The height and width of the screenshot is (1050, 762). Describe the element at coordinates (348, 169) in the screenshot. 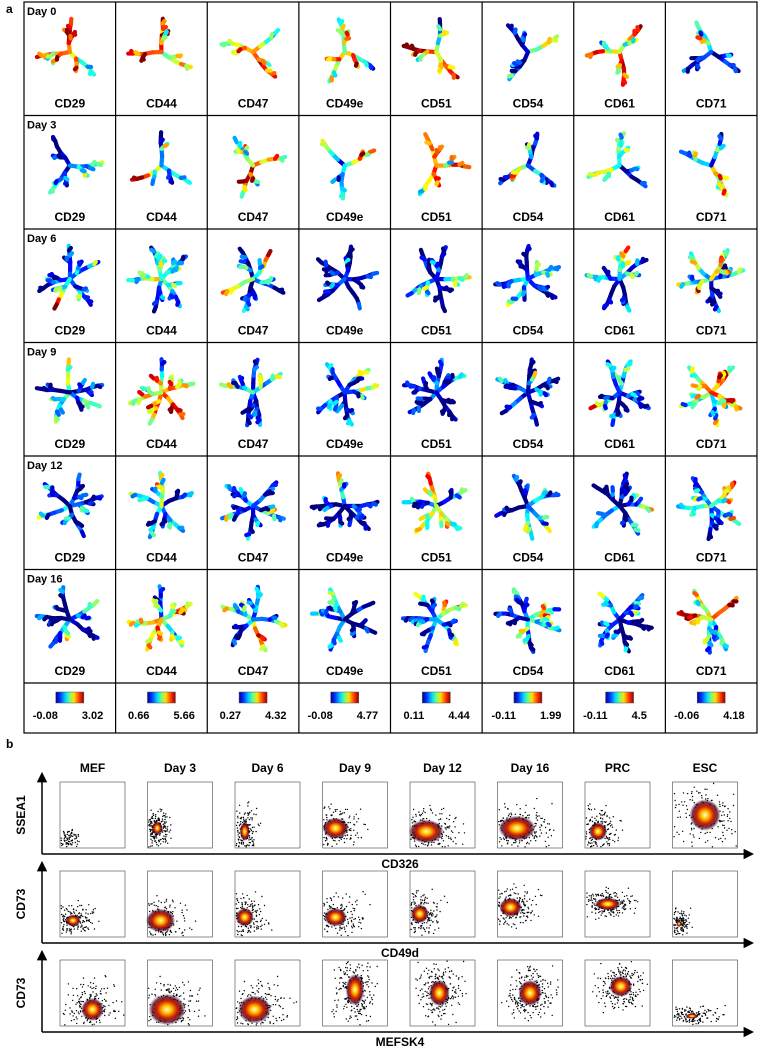

I see `tree-plot` at that location.